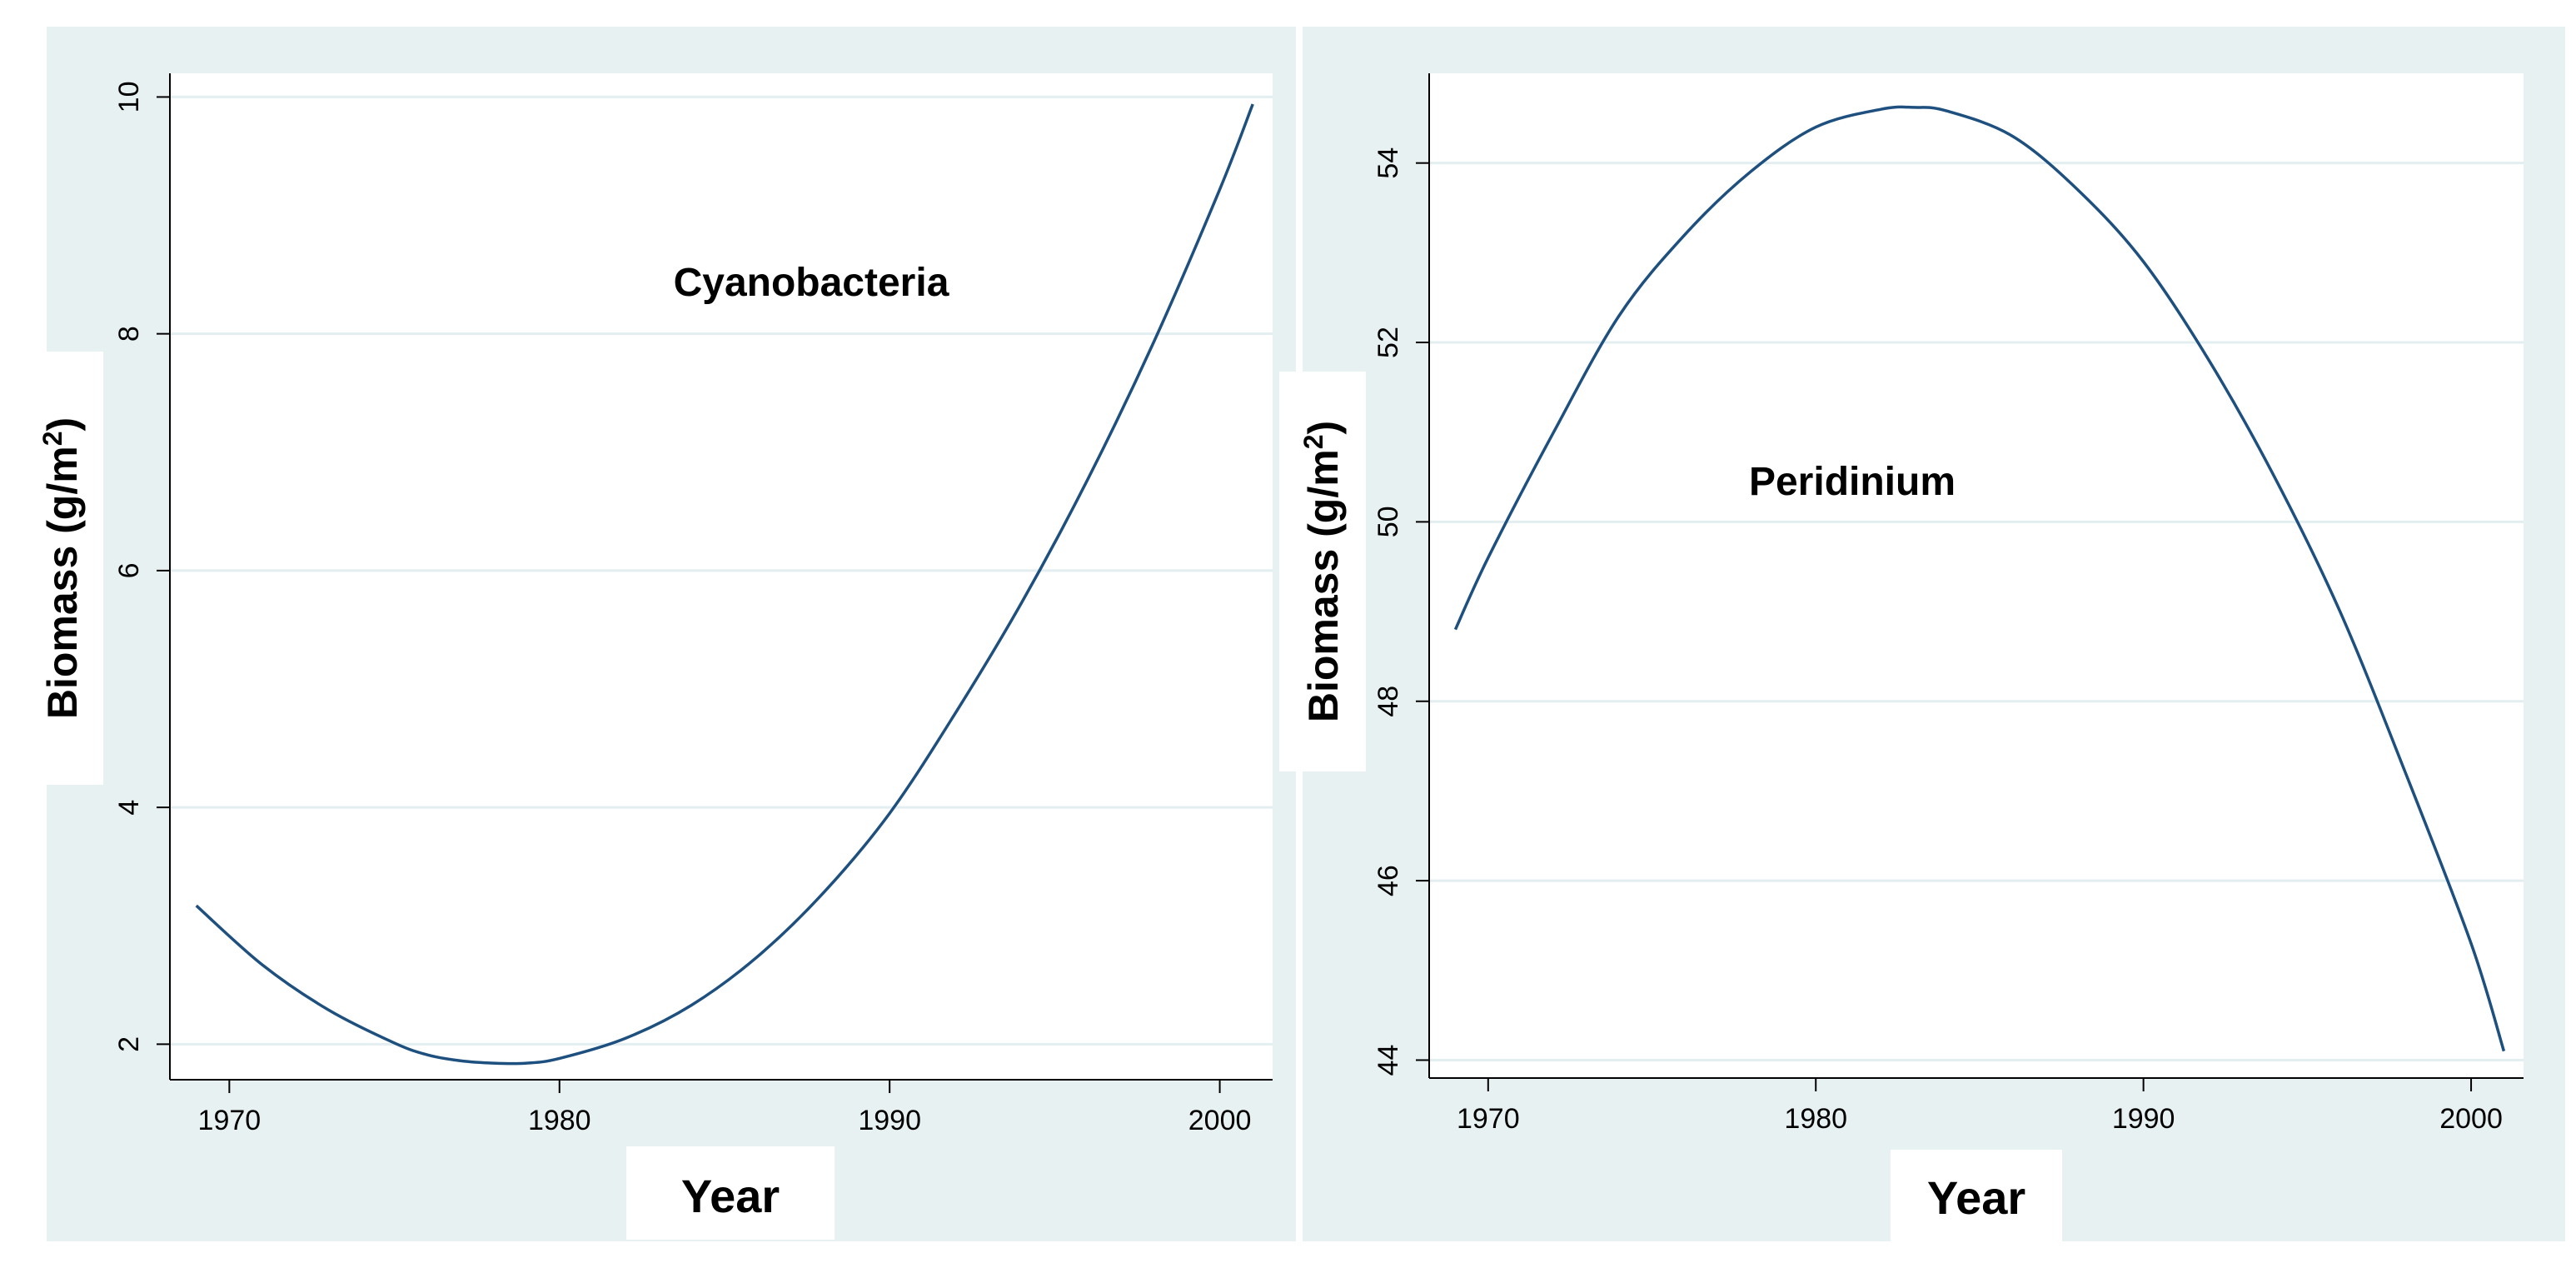 Image resolution: width=2576 pixels, height=1268 pixels. Describe the element at coordinates (1388, 343) in the screenshot. I see `y-tick-label: 52` at that location.